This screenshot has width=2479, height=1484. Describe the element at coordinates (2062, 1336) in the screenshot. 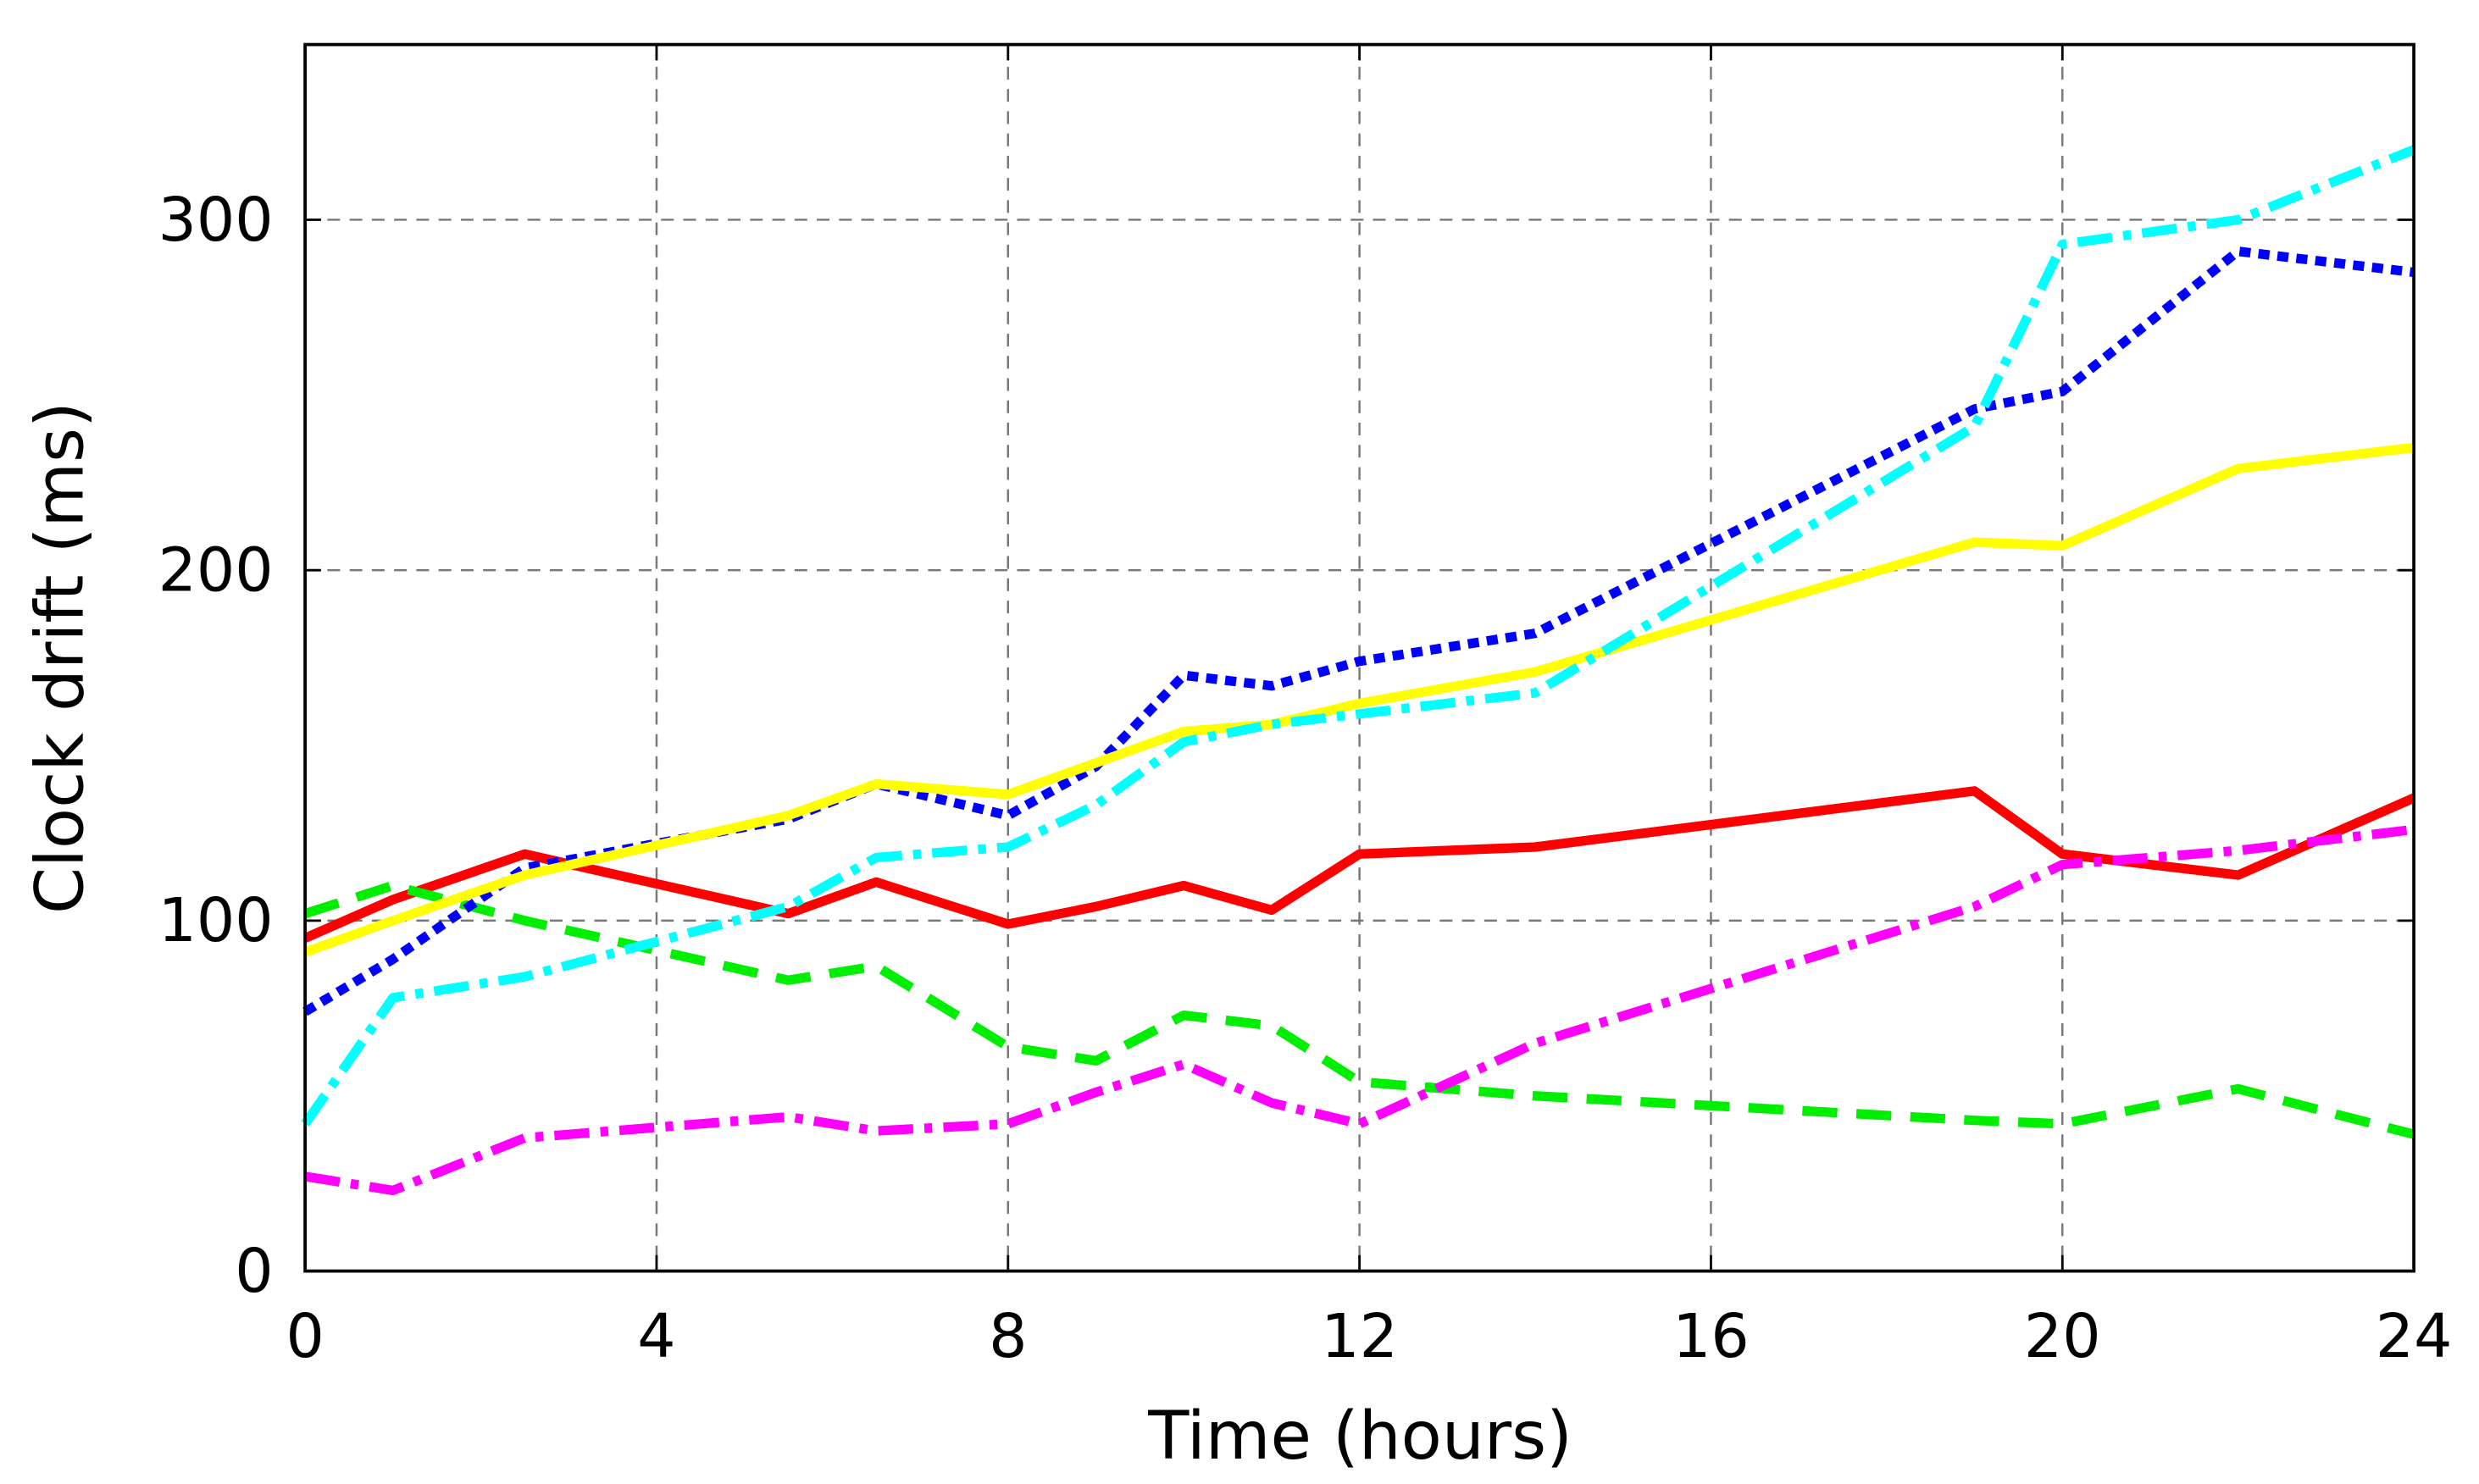

I see `x-tick-label: 20` at that location.